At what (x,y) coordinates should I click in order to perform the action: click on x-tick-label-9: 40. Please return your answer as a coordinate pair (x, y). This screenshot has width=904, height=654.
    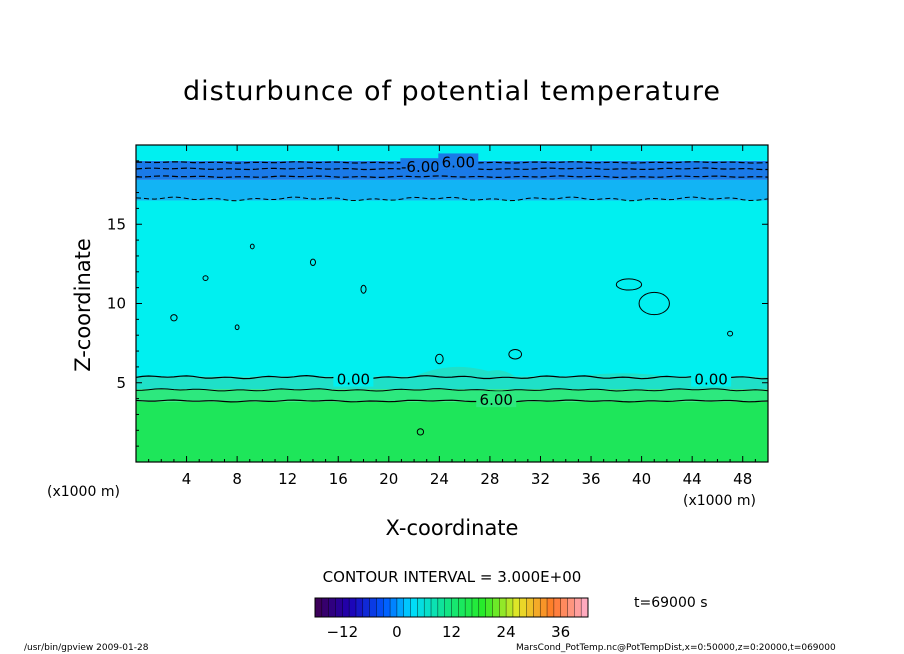
    Looking at the image, I should click on (641, 479).